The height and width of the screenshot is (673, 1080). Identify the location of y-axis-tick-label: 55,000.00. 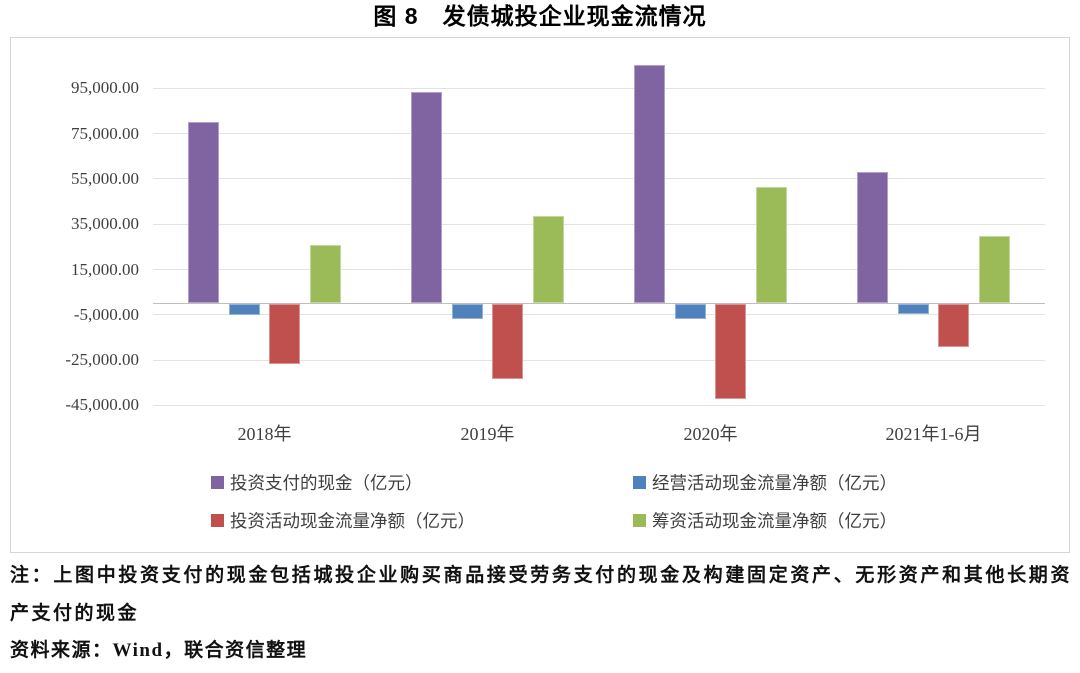
(105, 178).